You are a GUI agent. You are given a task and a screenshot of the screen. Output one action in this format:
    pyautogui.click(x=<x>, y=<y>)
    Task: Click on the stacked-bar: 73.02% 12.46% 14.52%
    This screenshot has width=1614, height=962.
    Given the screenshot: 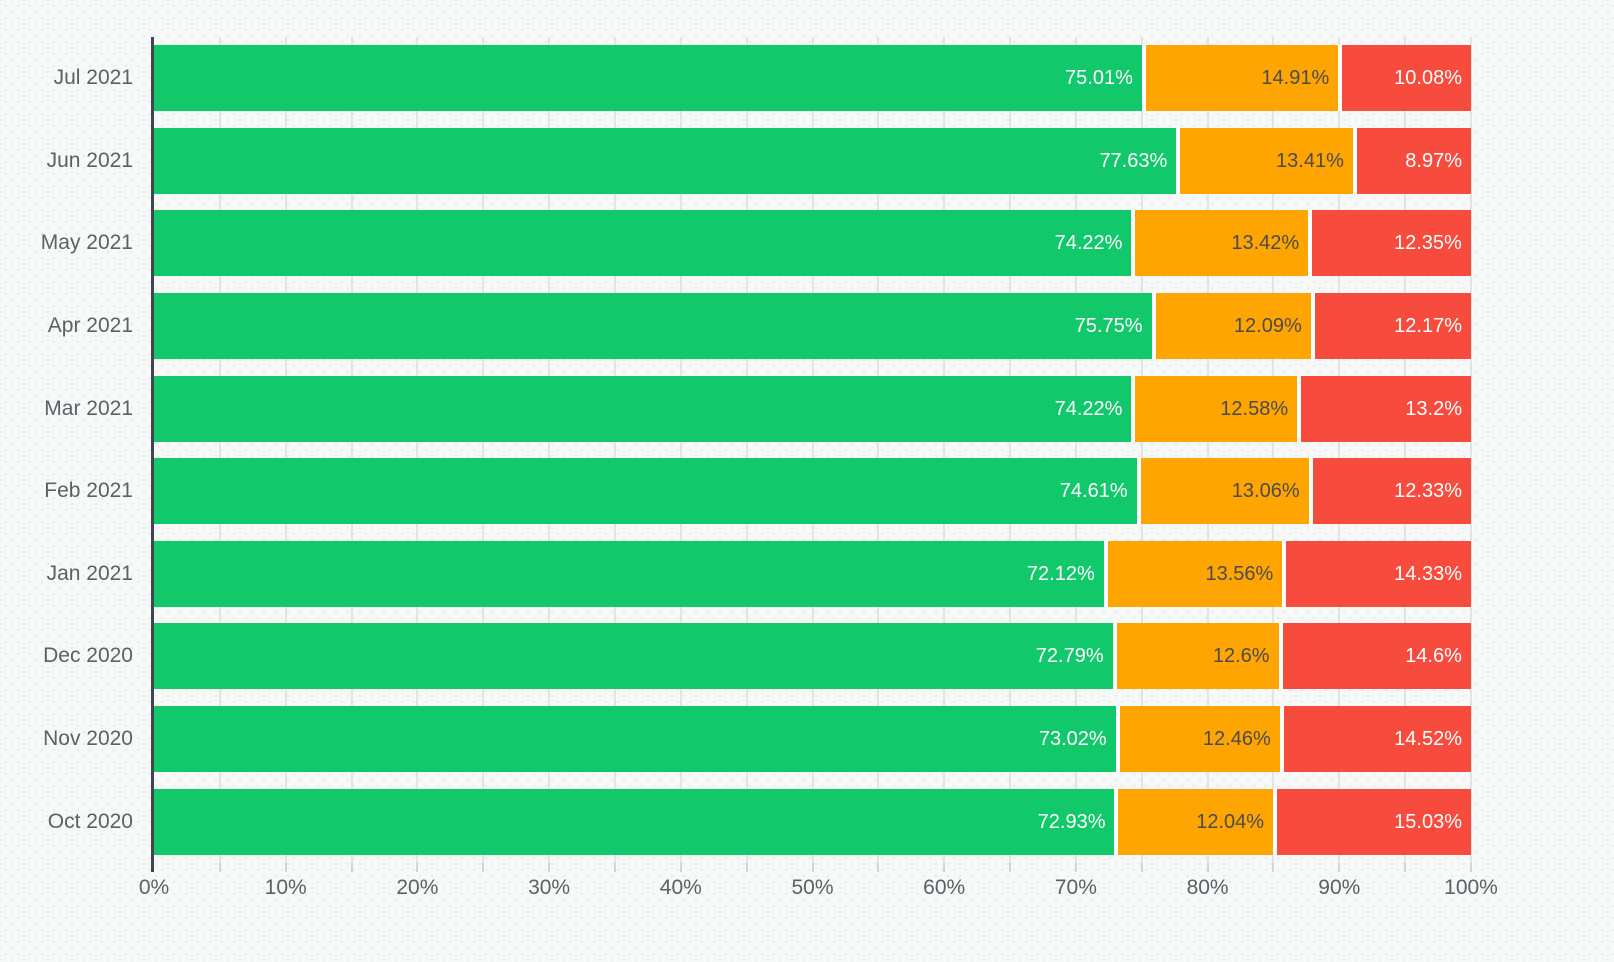 What is the action you would take?
    pyautogui.click(x=812, y=739)
    